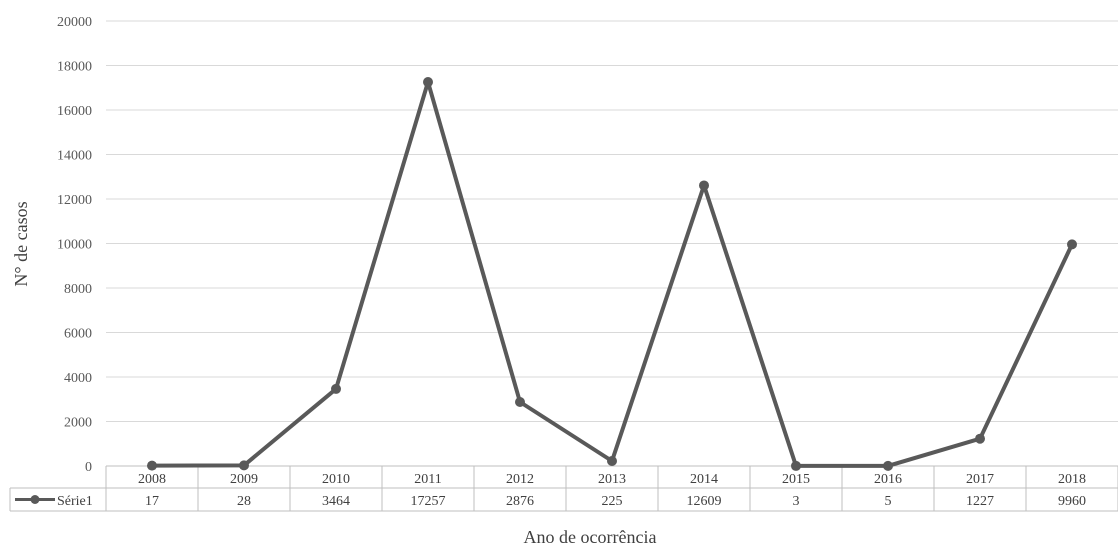 Image resolution: width=1118 pixels, height=548 pixels. I want to click on table-value-cell: 2876, so click(520, 501).